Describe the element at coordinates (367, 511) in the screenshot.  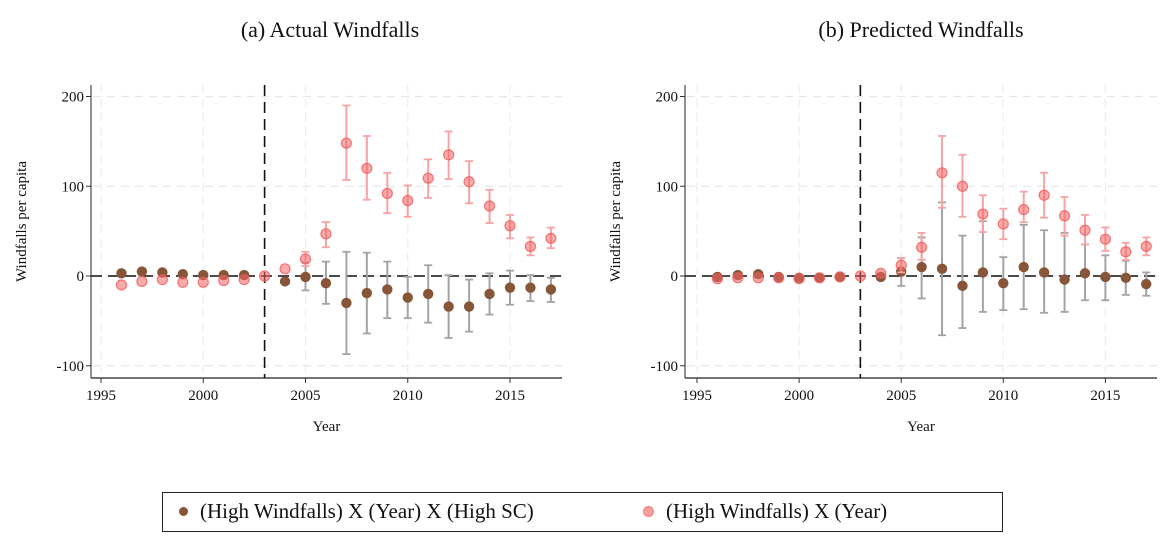
I see `legend-label: (High Windfalls) X (Year) X (High SC)` at that location.